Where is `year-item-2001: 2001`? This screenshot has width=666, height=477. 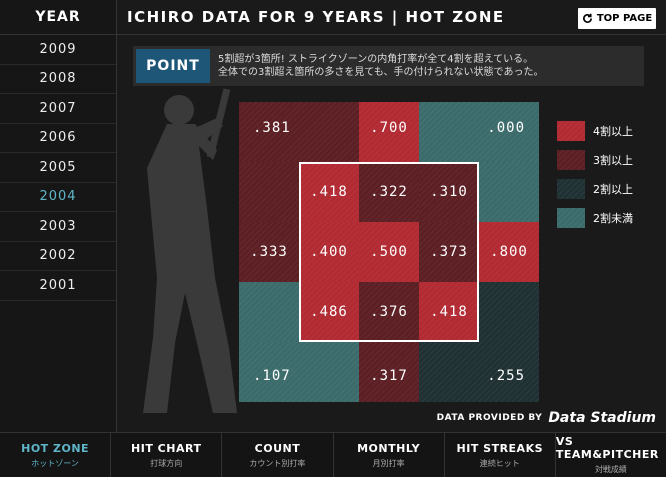 year-item-2001: 2001 is located at coordinates (58, 286).